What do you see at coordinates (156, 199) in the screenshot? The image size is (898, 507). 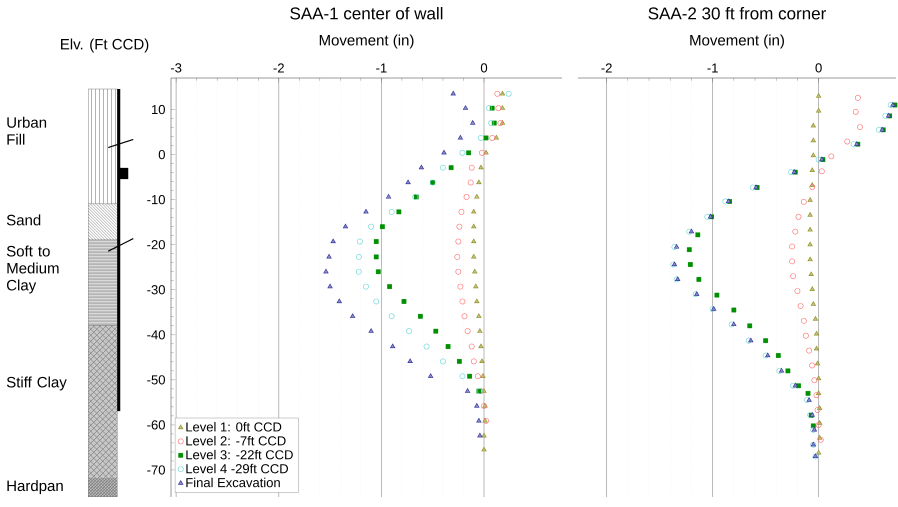 I see `y-tick-label: -10` at bounding box center [156, 199].